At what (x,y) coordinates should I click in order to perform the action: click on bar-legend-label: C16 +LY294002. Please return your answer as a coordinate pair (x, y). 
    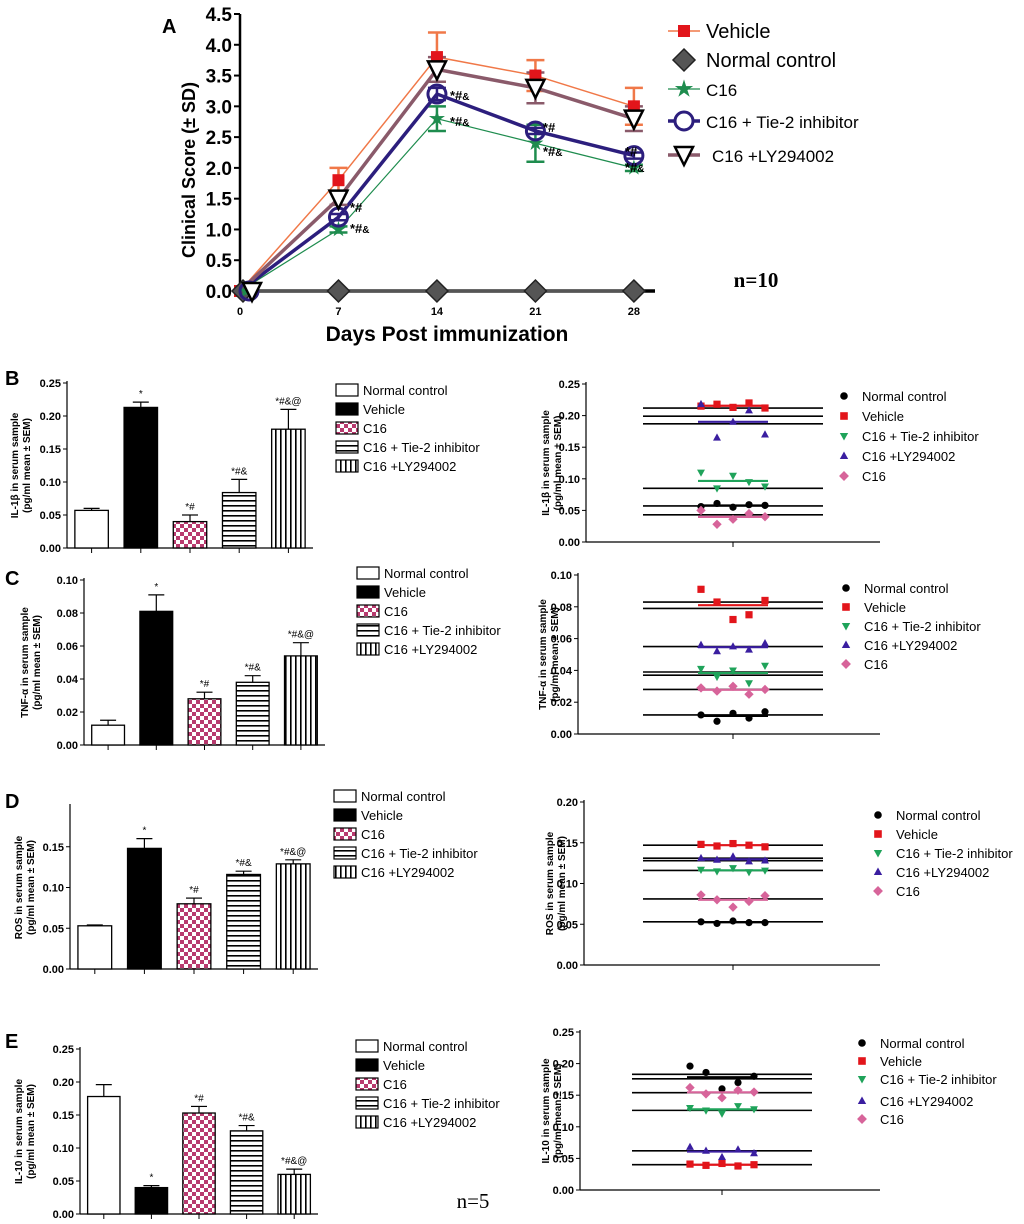
    Looking at the image, I should click on (429, 1122).